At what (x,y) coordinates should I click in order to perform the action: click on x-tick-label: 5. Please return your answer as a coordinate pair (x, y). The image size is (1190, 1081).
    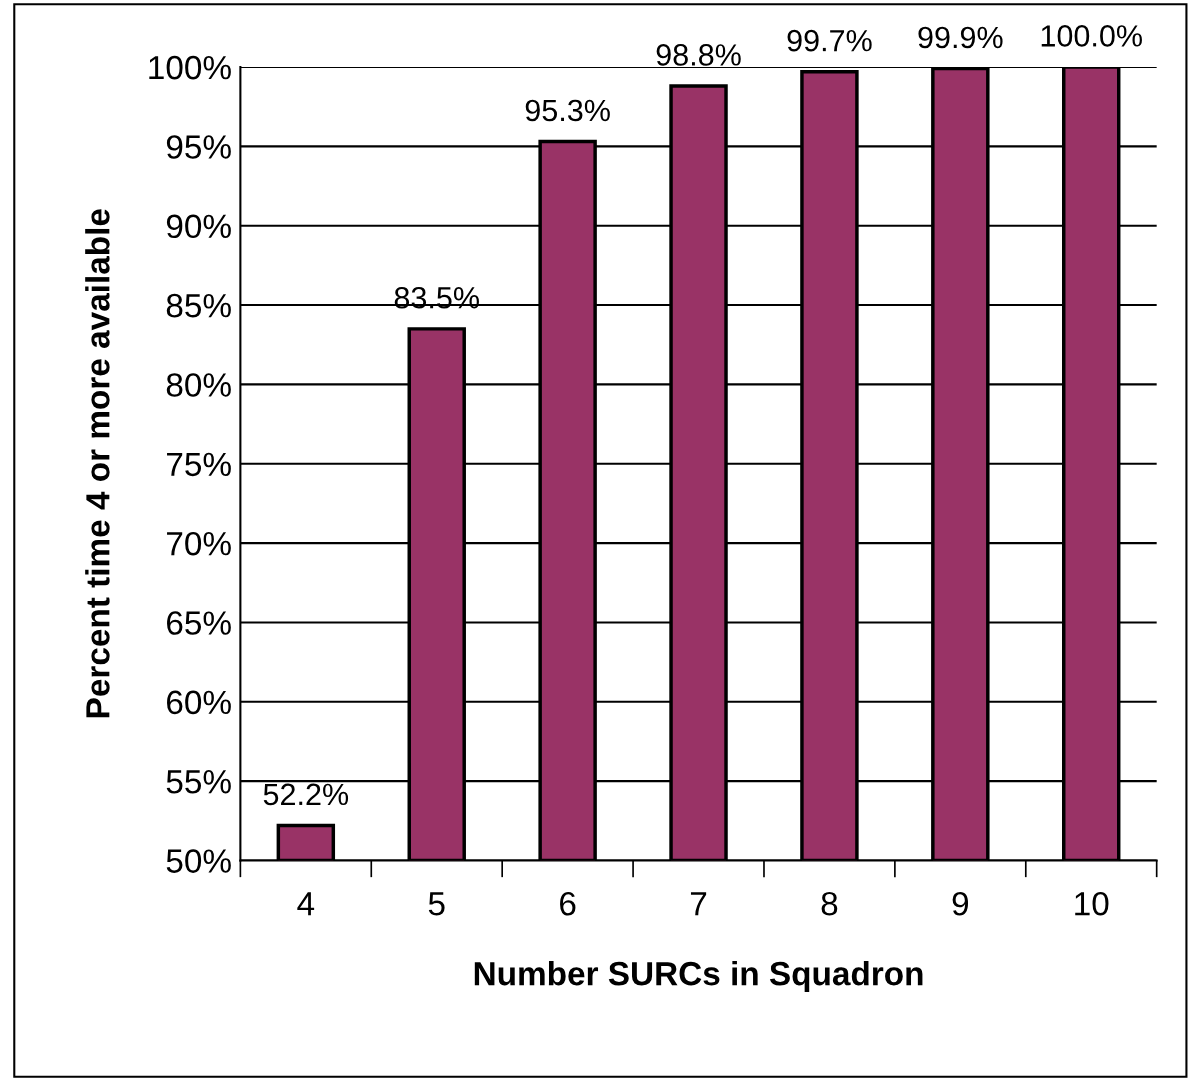
    Looking at the image, I should click on (436, 904).